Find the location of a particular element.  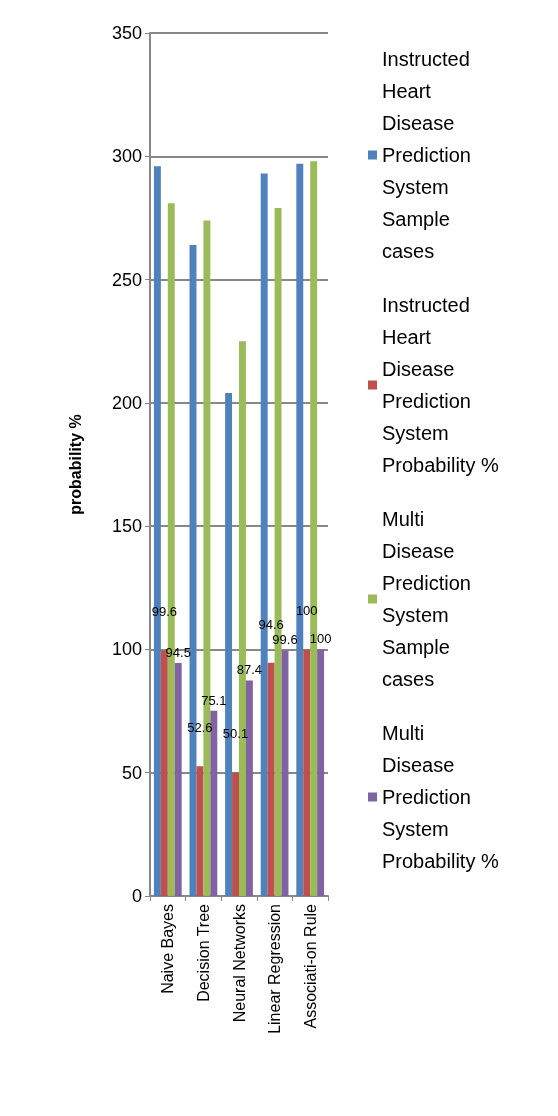

x-tick-label: Neural Networks is located at coordinates (239, 963).